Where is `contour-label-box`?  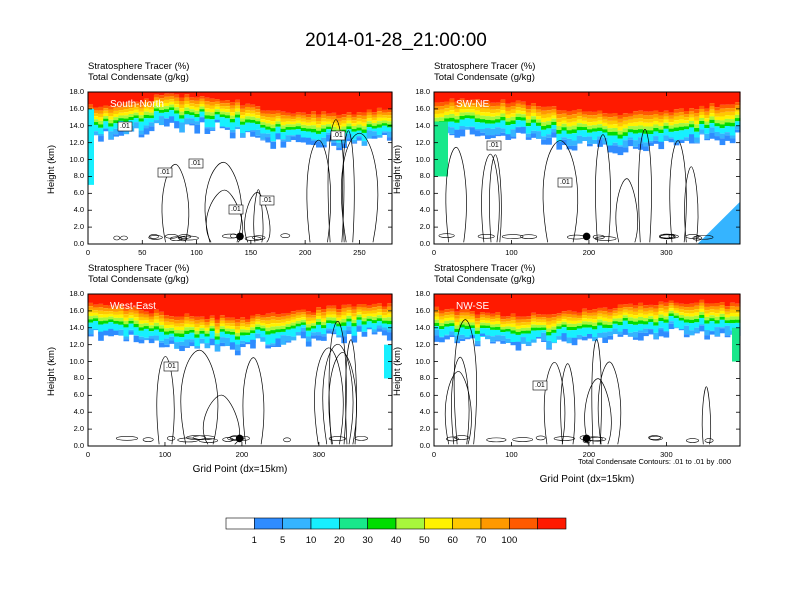
contour-label-box is located at coordinates (125, 126).